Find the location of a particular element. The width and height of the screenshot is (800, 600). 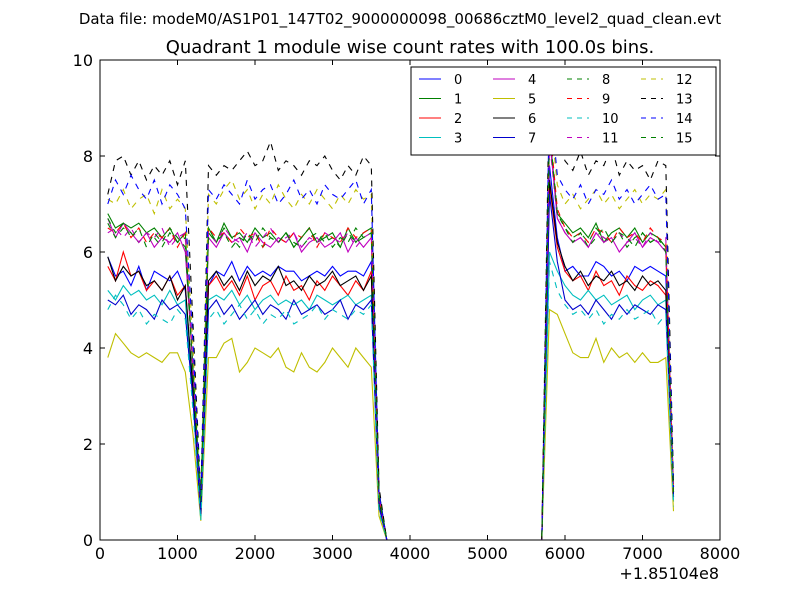

y-tick-label: 6 is located at coordinates (88, 252).